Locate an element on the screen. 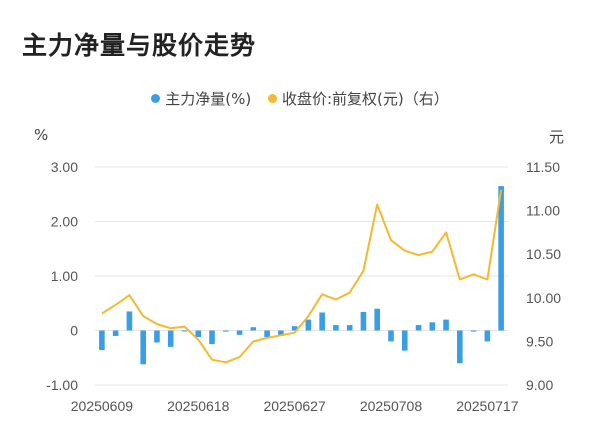 This screenshot has width=600, height=446. x-axis-tick-label: 20250717 is located at coordinates (487, 406).